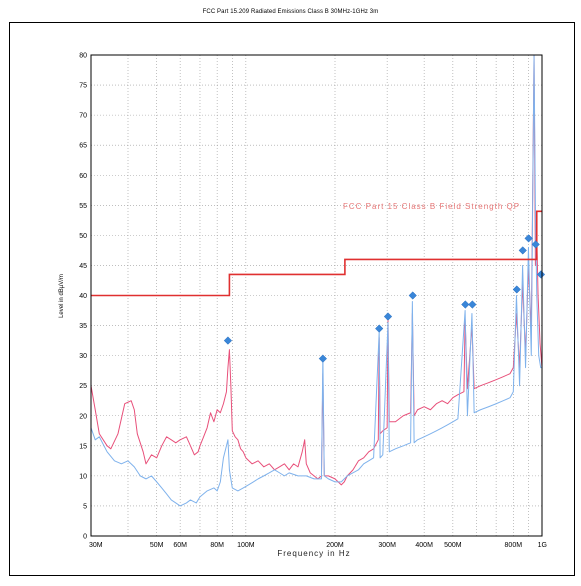 The width and height of the screenshot is (581, 586). What do you see at coordinates (217, 545) in the screenshot?
I see `x-tick-label: 80M` at bounding box center [217, 545].